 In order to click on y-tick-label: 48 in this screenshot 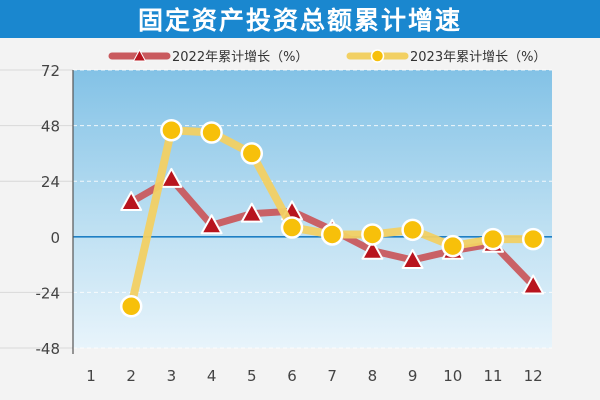, I will do `click(50, 127)`.